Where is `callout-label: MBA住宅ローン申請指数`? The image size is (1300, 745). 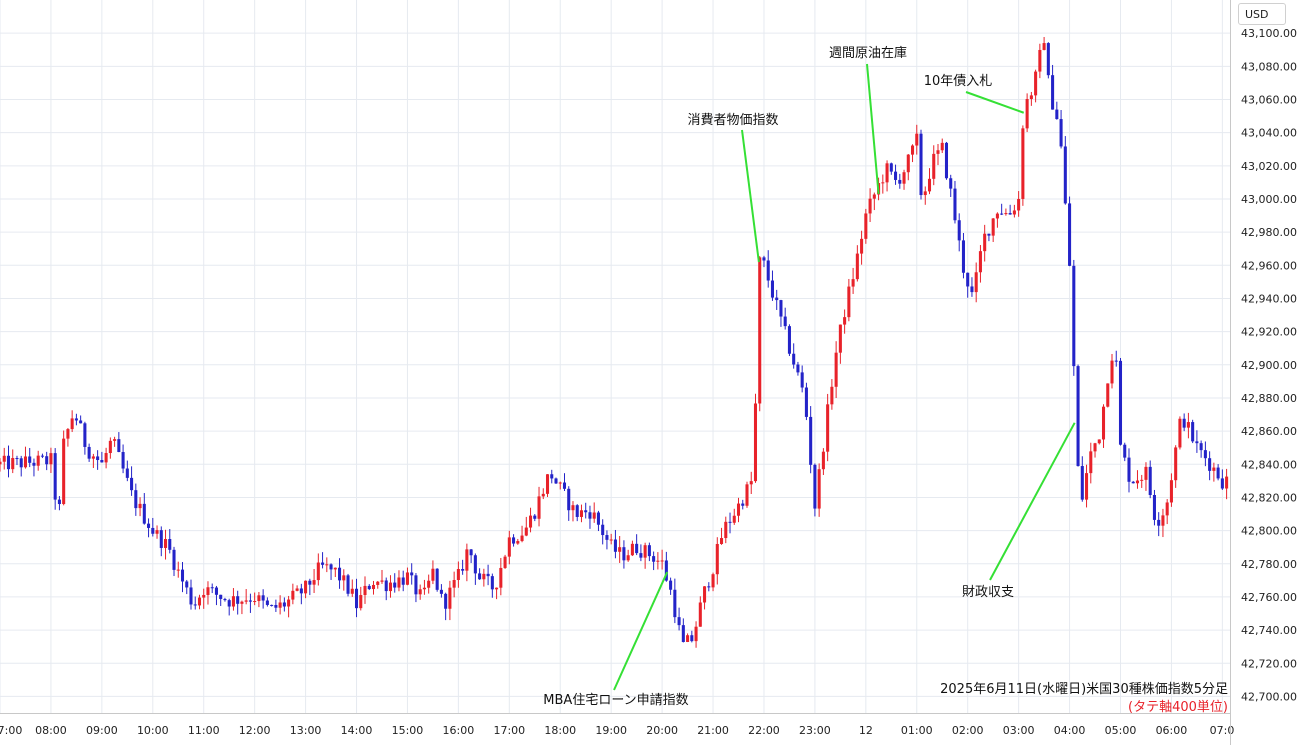
callout-label: MBA住宅ローン申請指数 is located at coordinates (615, 700).